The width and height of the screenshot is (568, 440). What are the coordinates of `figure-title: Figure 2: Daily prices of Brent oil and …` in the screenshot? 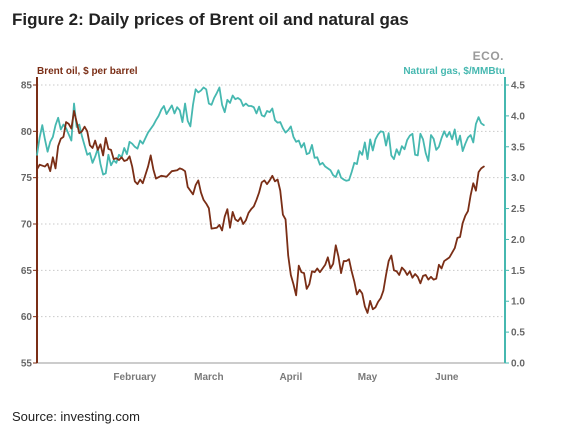 It's located at (210, 19).